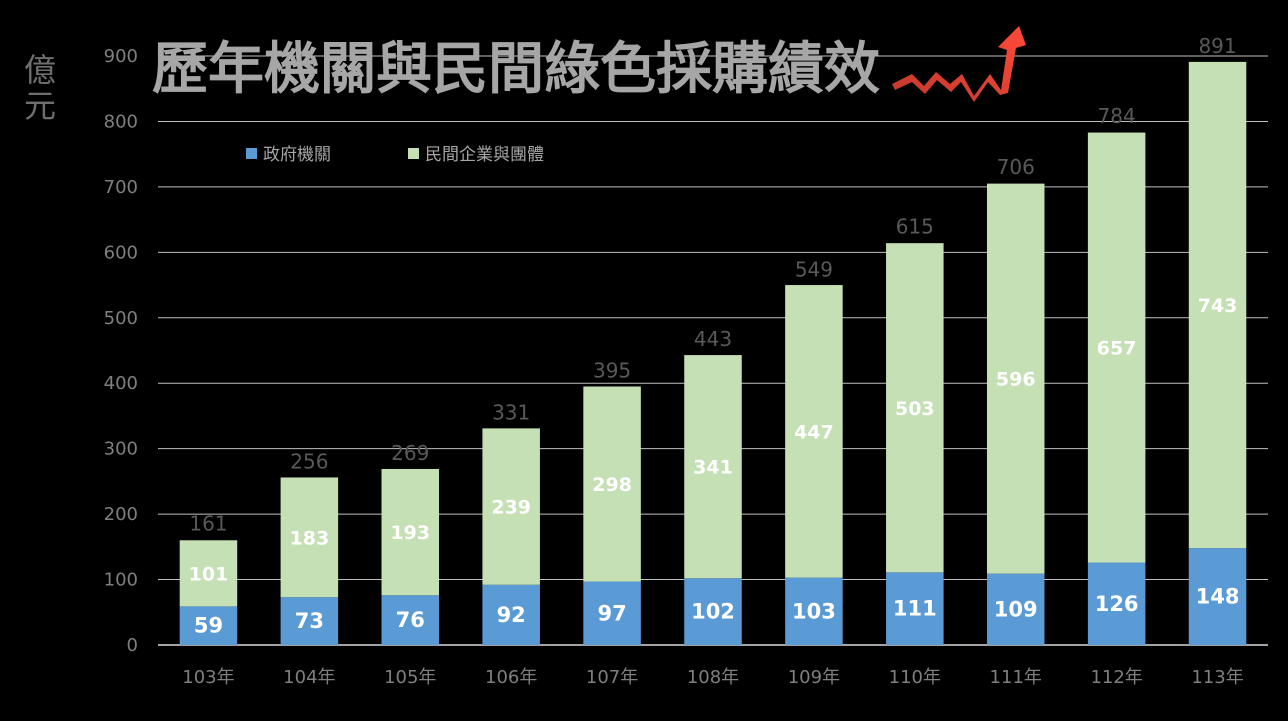 Image resolution: width=1288 pixels, height=721 pixels. I want to click on y-tick-label: 0, so click(132, 645).